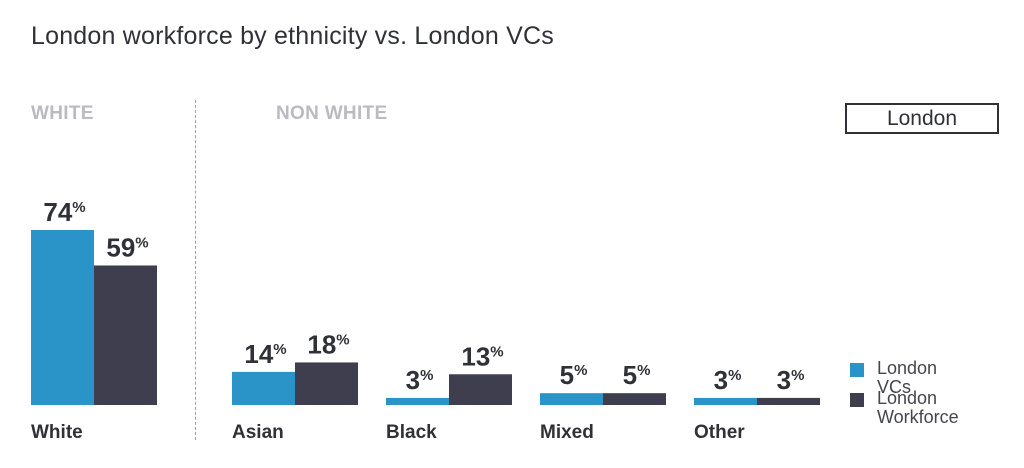  Describe the element at coordinates (719, 432) in the screenshot. I see `category-label-other: Other` at that location.